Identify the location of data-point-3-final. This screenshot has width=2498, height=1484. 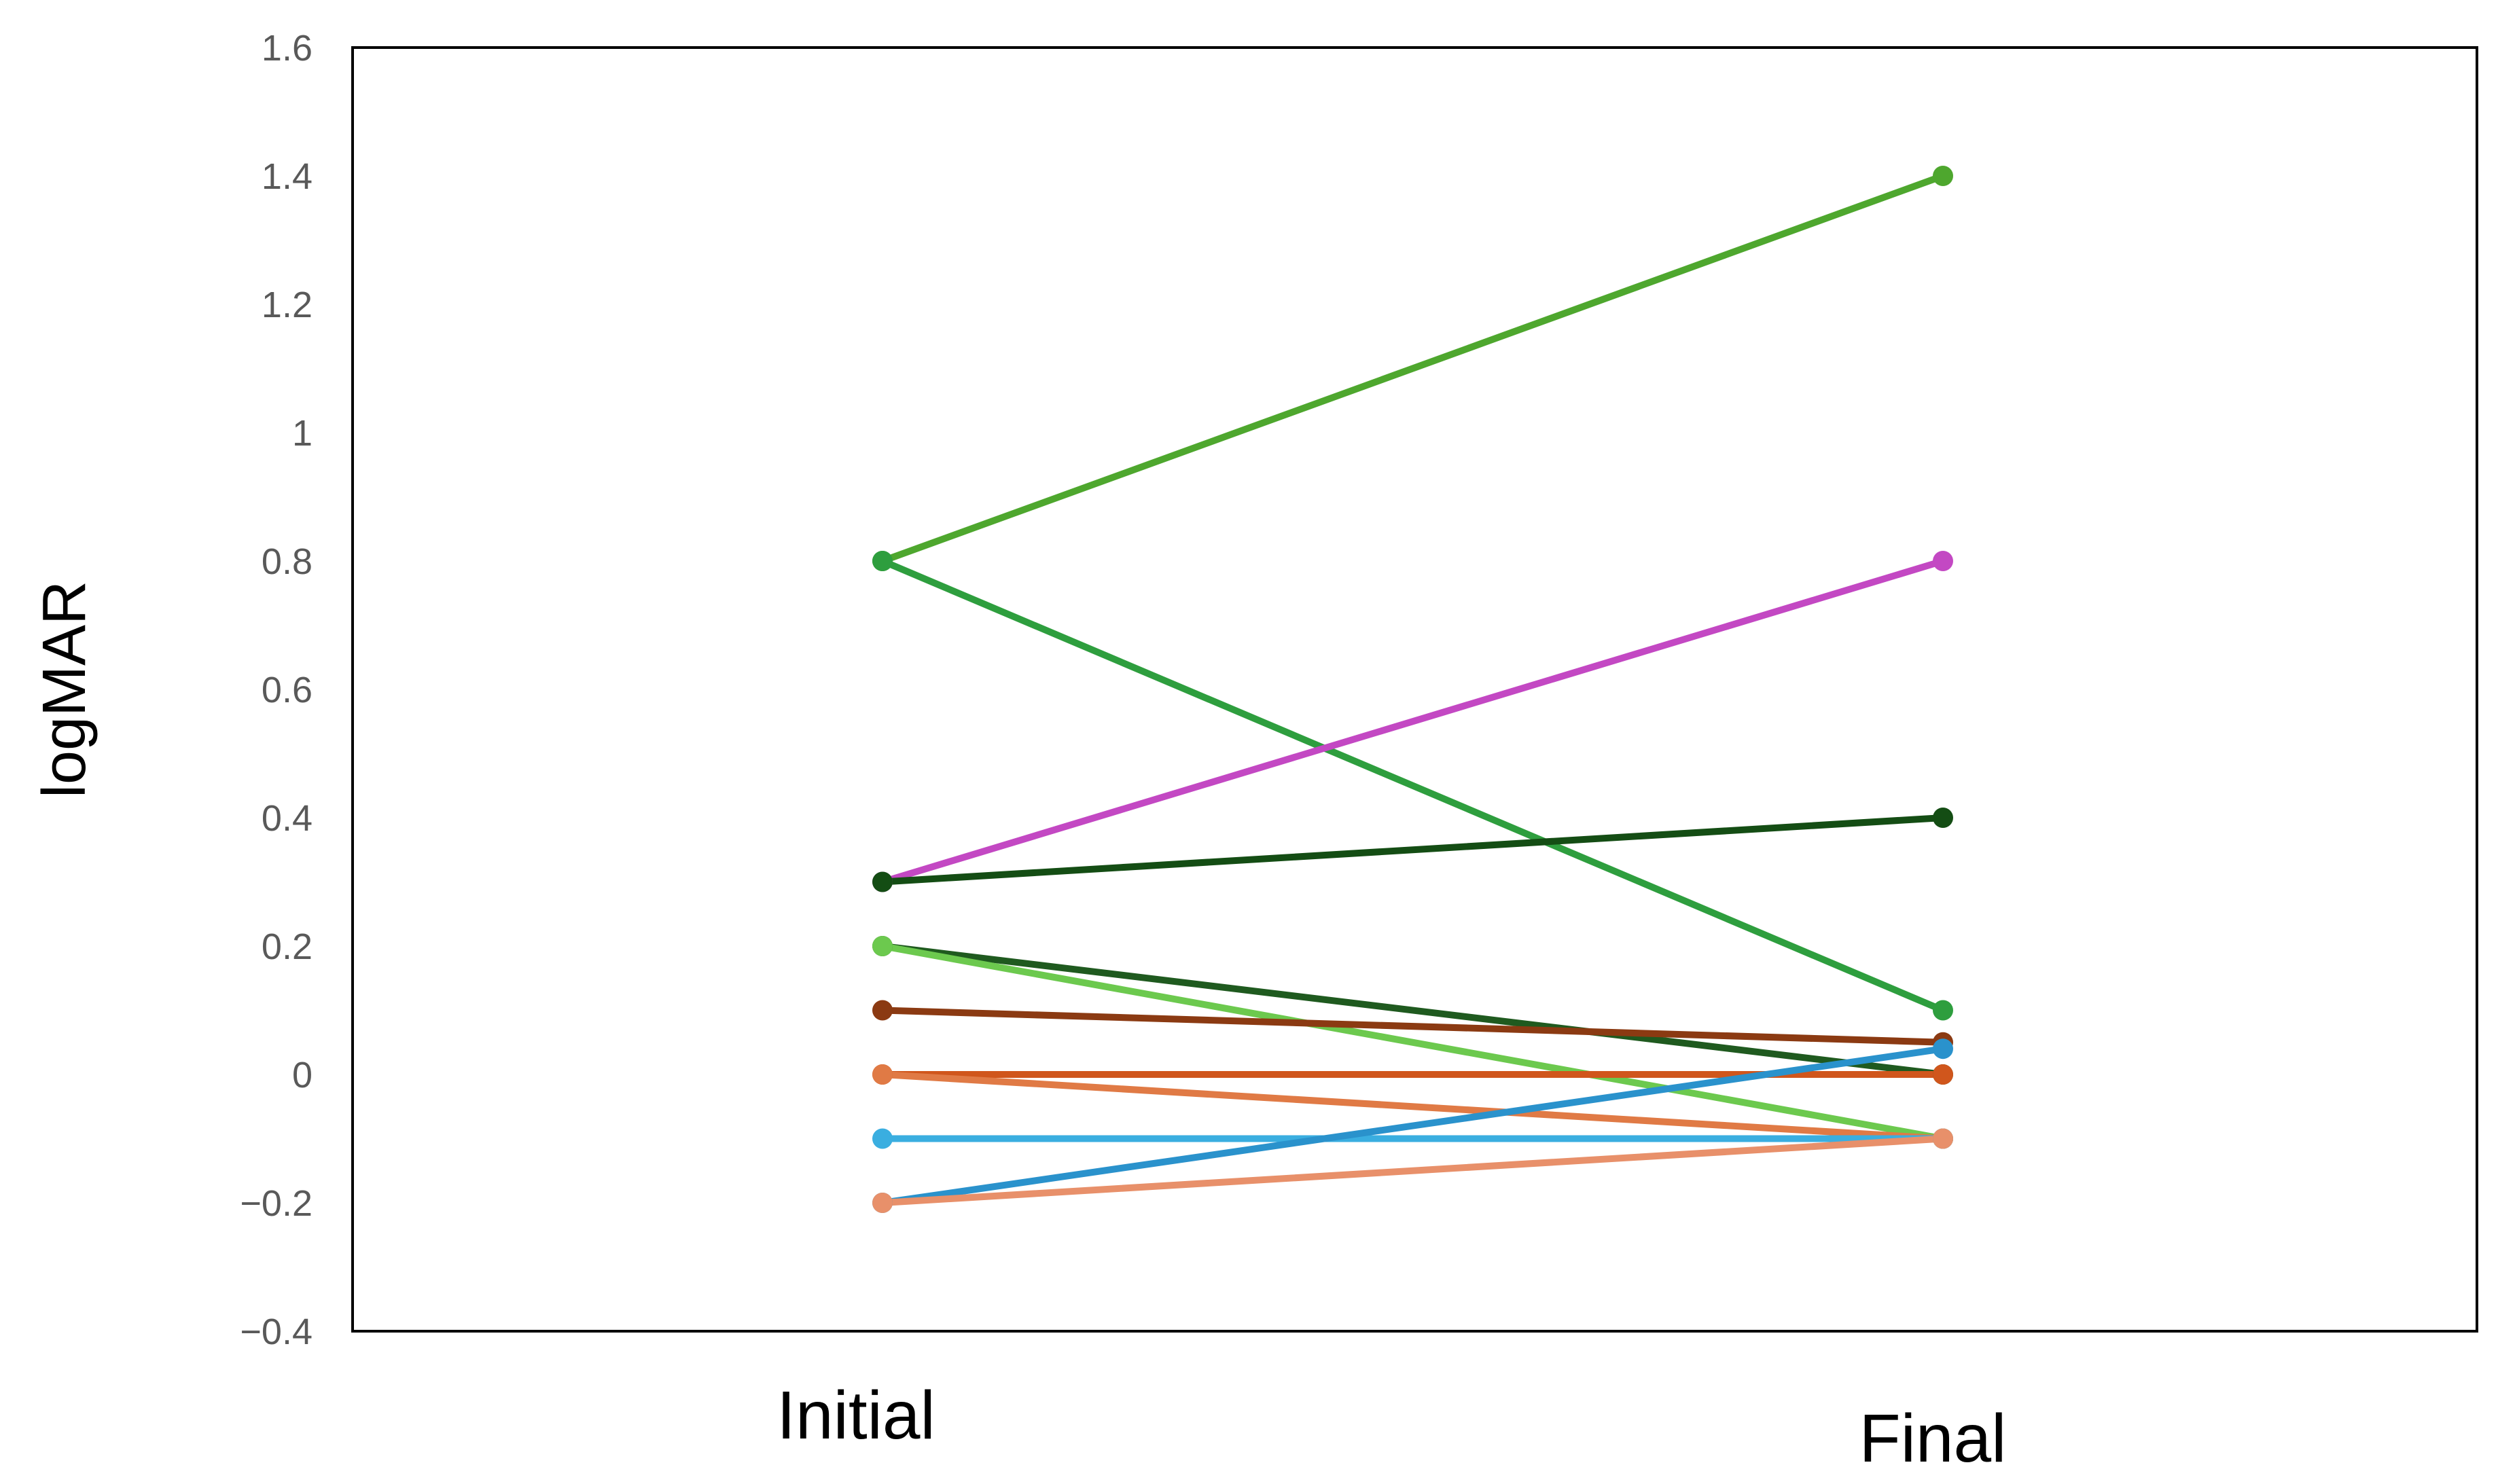
(1943, 561).